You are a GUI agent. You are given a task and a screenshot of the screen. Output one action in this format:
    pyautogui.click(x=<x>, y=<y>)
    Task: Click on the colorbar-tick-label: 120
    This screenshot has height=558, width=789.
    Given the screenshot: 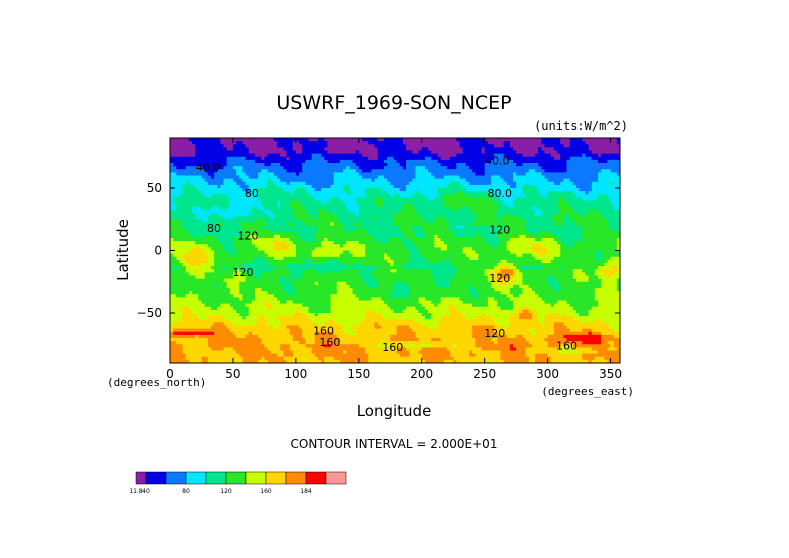 What is the action you would take?
    pyautogui.click(x=226, y=491)
    